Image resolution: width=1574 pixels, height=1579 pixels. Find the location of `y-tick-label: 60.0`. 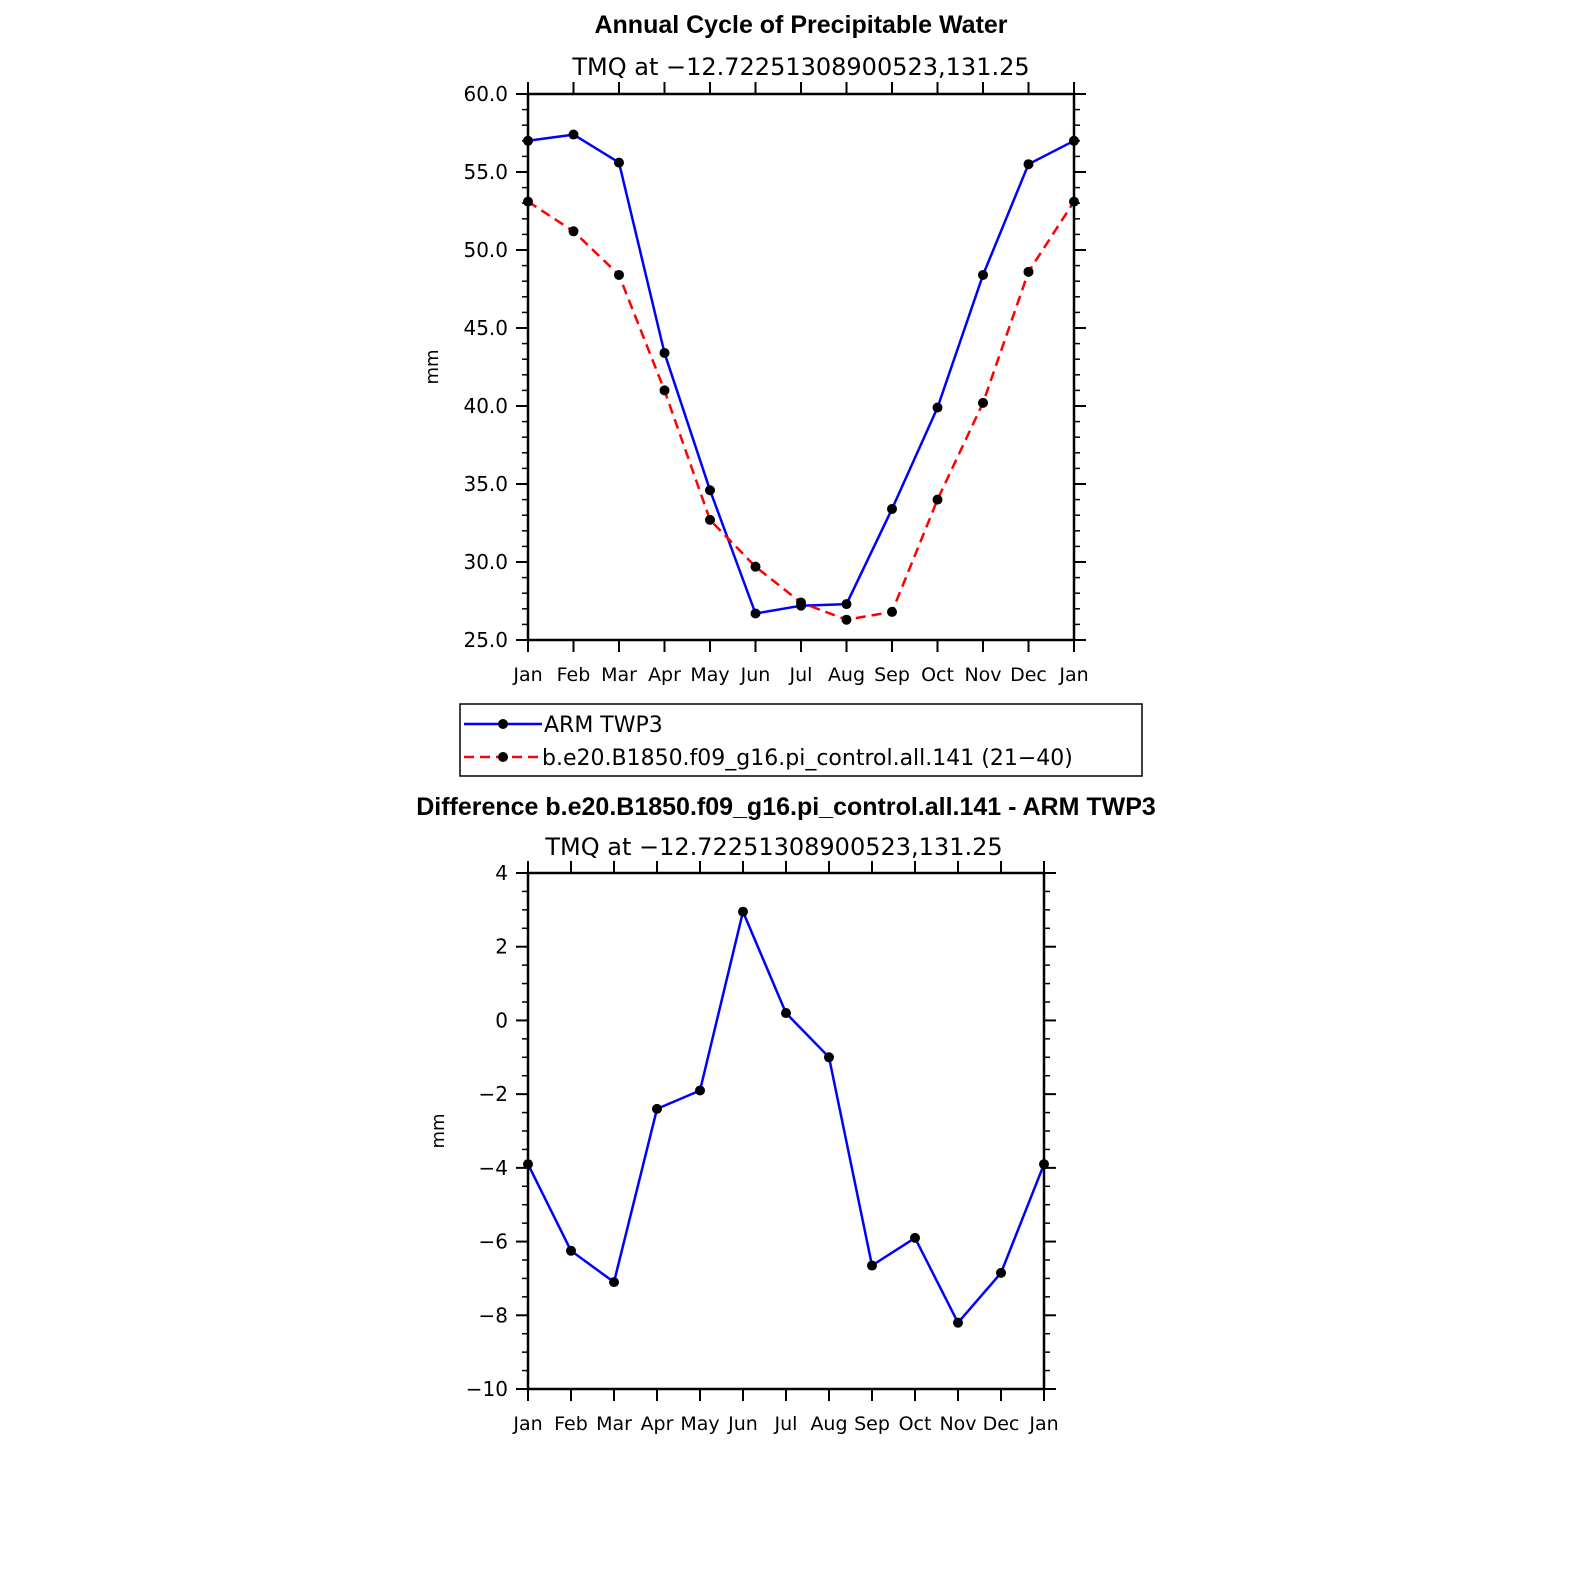

y-tick-label: 60.0 is located at coordinates (485, 94).